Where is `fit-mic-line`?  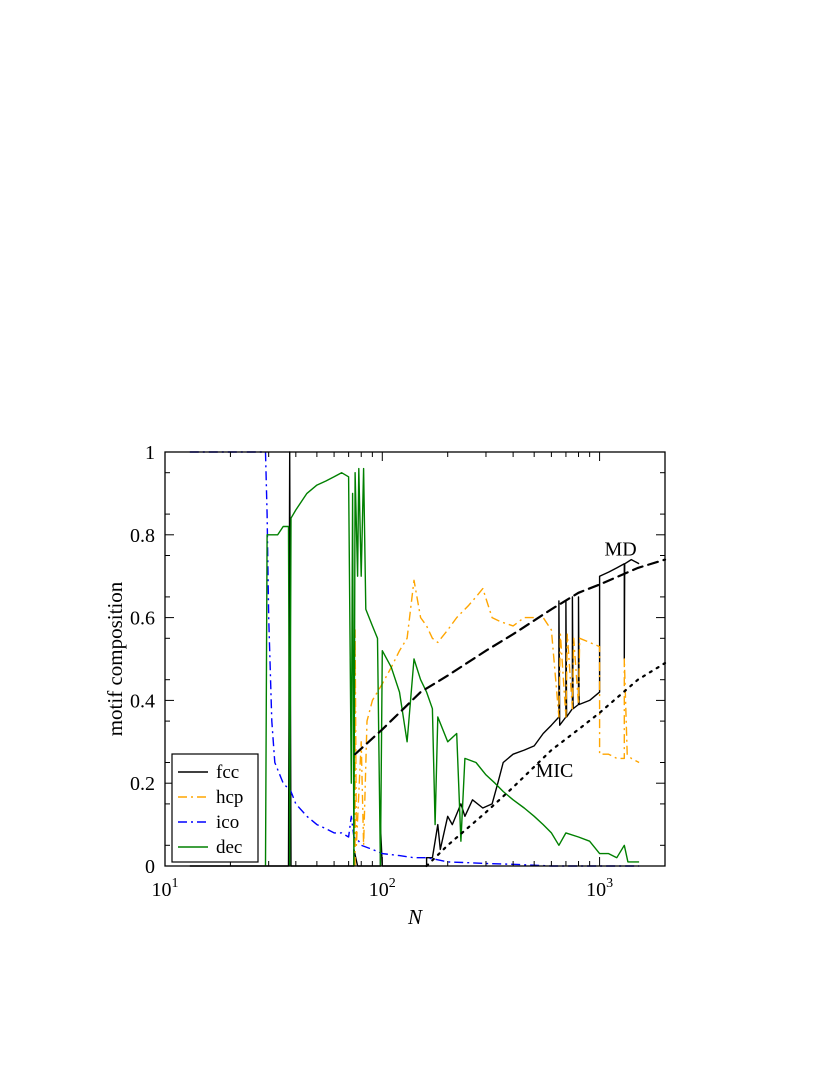
fit-mic-line is located at coordinates (546, 765).